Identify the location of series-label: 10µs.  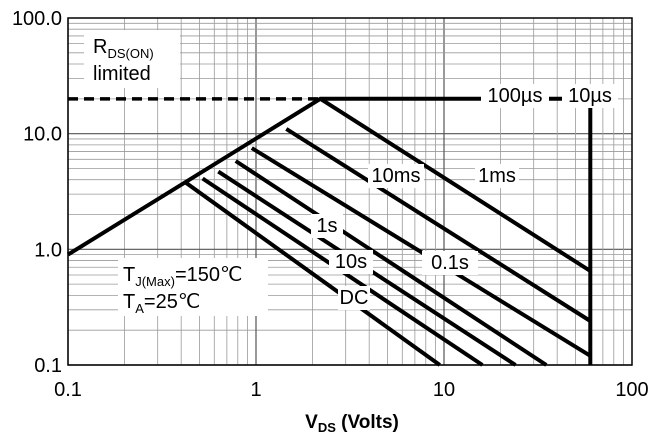
(590, 96).